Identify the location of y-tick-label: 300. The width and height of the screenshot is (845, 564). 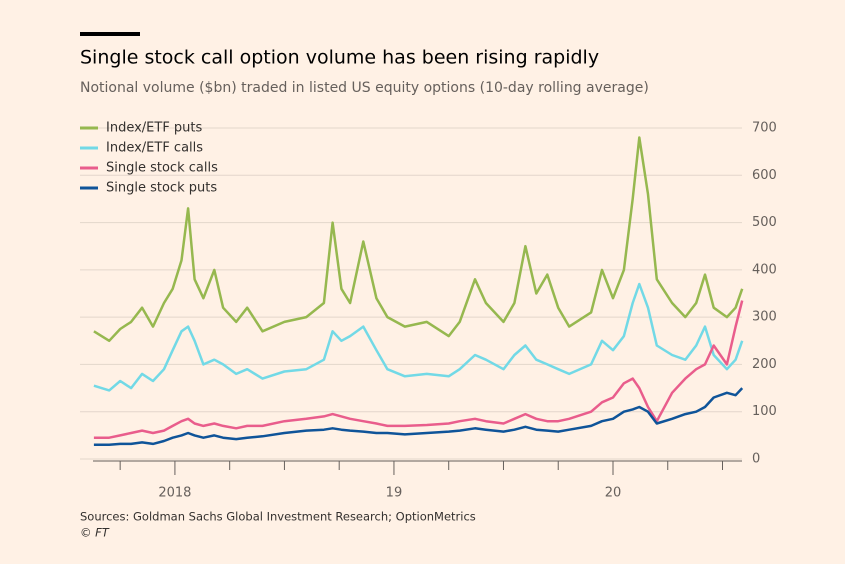
(764, 317).